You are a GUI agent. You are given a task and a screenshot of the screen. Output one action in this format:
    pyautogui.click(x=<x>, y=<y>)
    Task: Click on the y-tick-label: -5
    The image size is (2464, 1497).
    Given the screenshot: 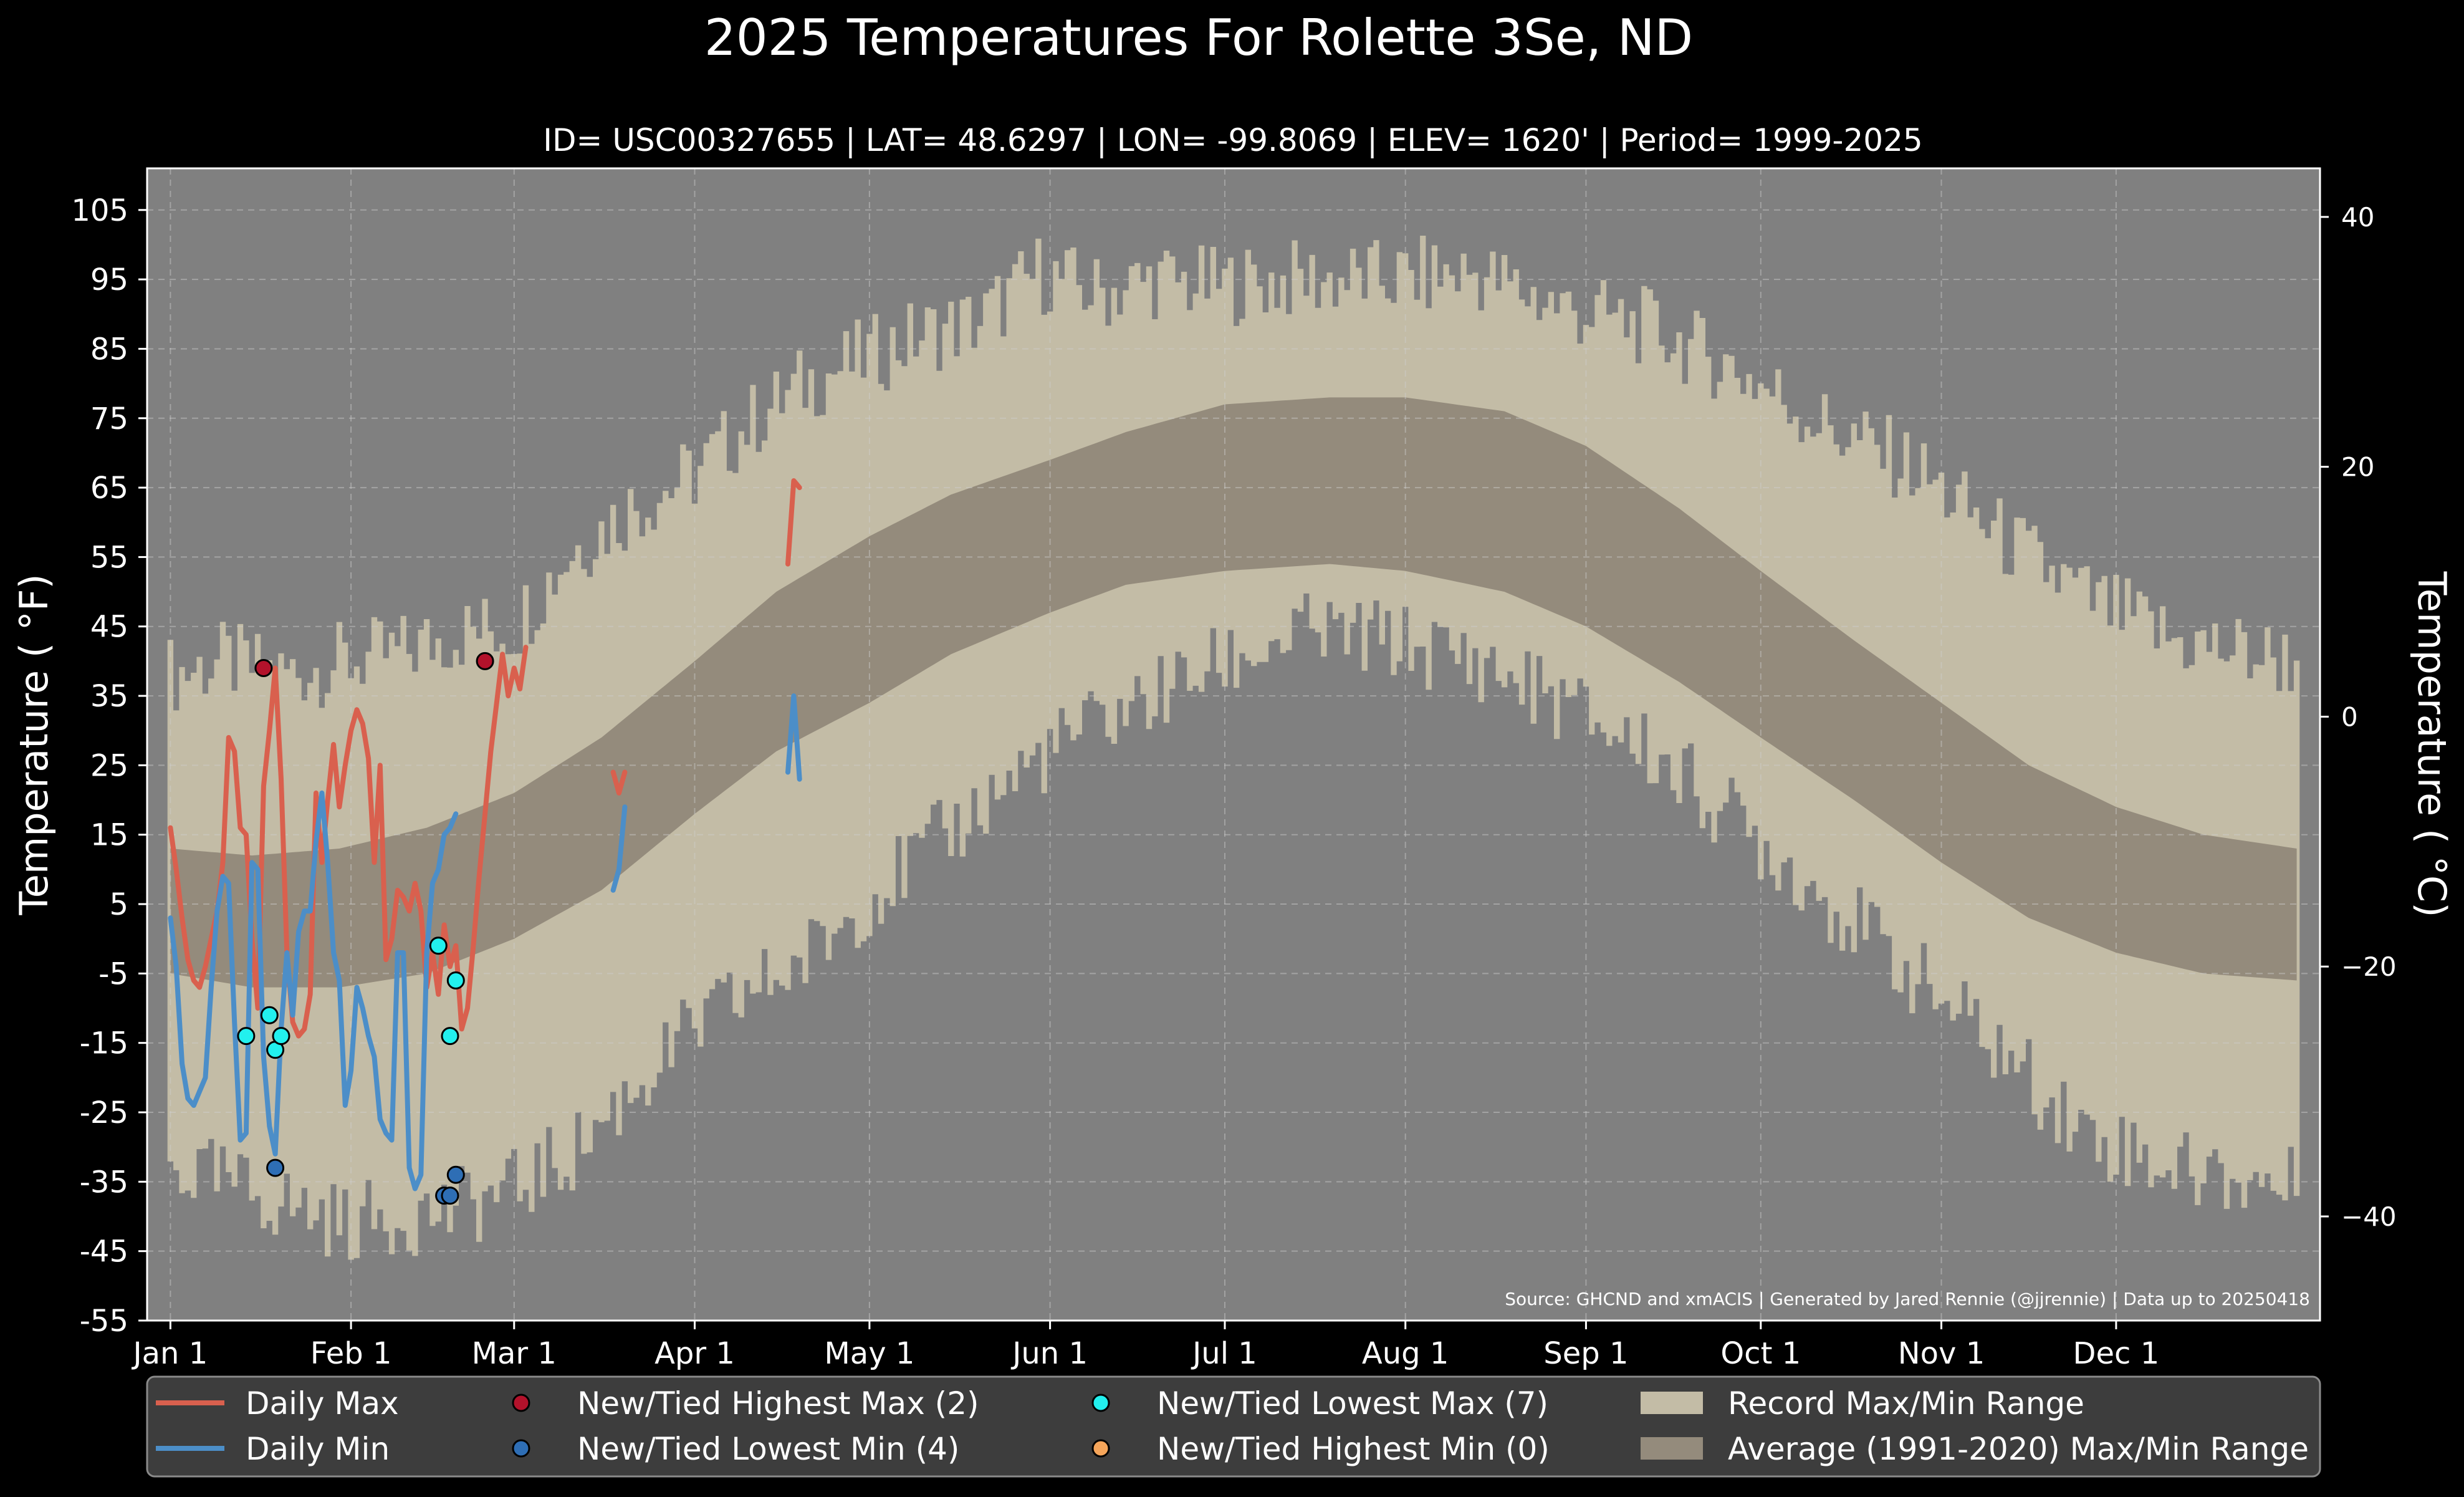 What is the action you would take?
    pyautogui.click(x=113, y=973)
    